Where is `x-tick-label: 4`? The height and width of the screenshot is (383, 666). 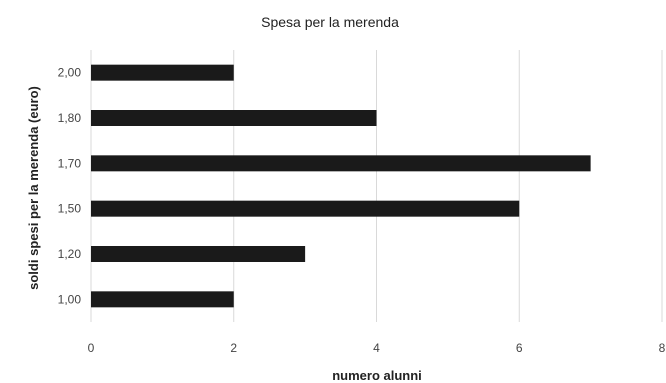
x-tick-label: 4 is located at coordinates (376, 348).